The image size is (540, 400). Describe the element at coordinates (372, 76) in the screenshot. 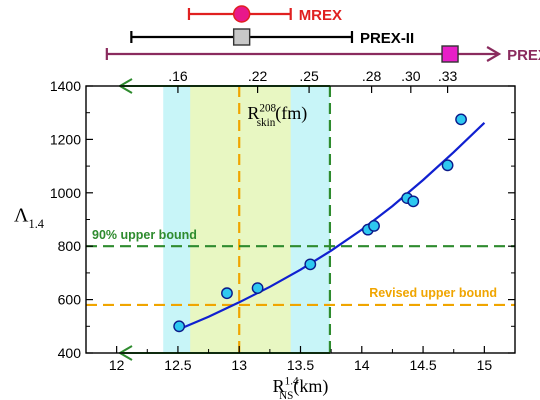

I see `top-tick-label: .28` at that location.